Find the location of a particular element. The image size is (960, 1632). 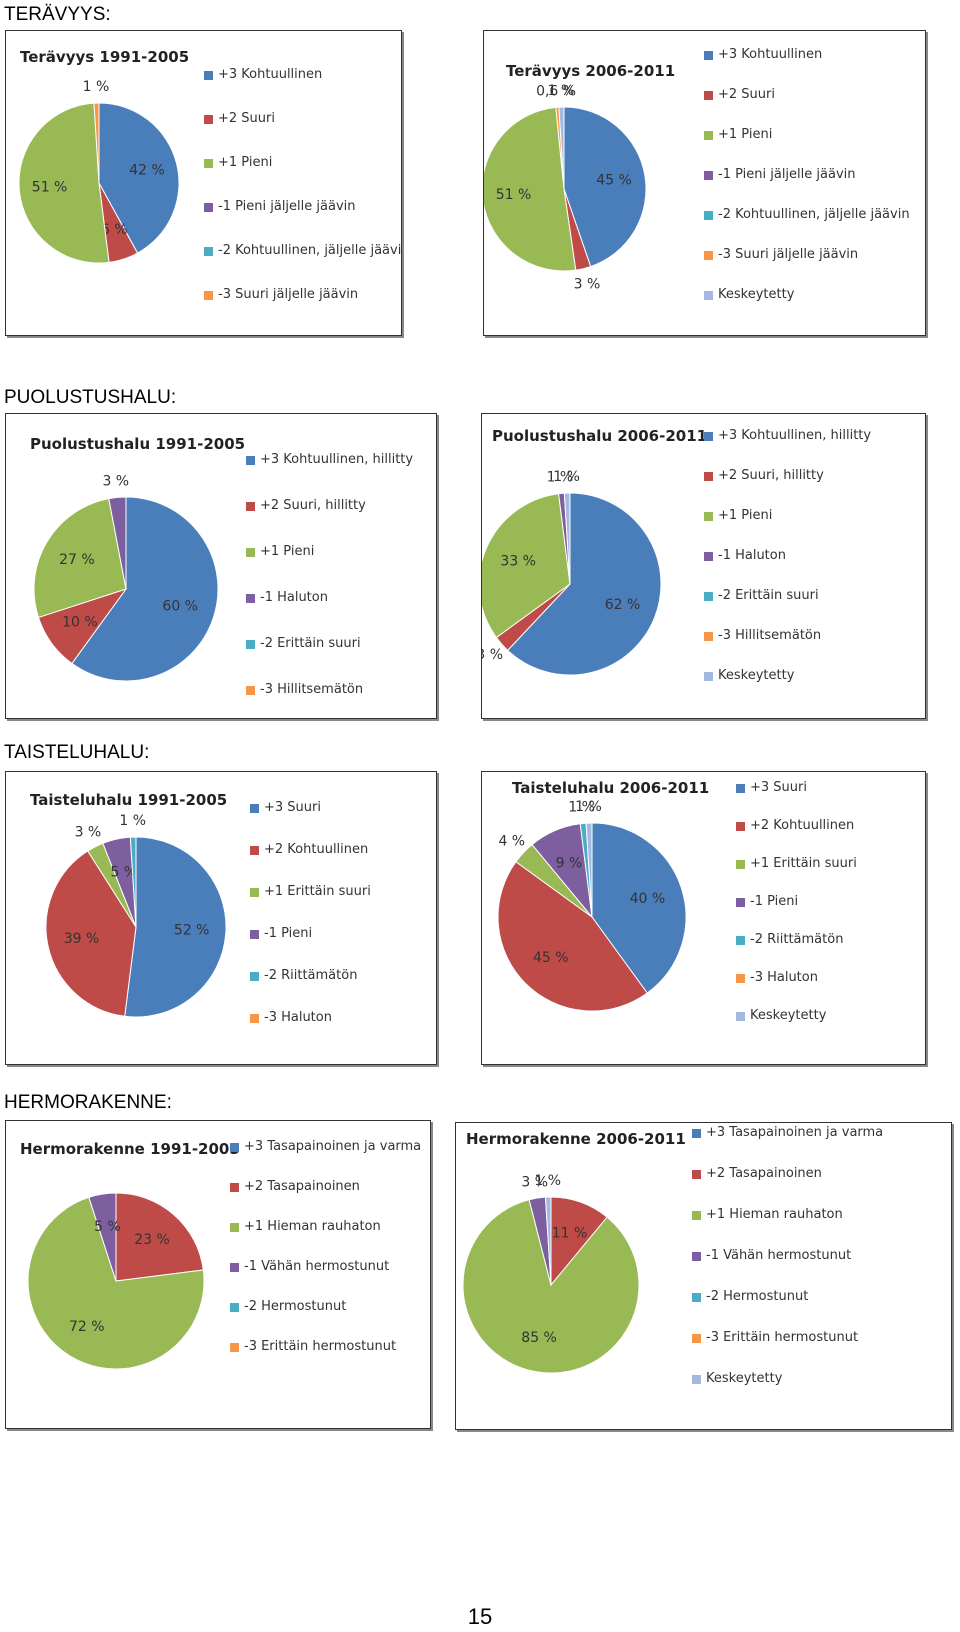

data-label: 45 % is located at coordinates (551, 958).